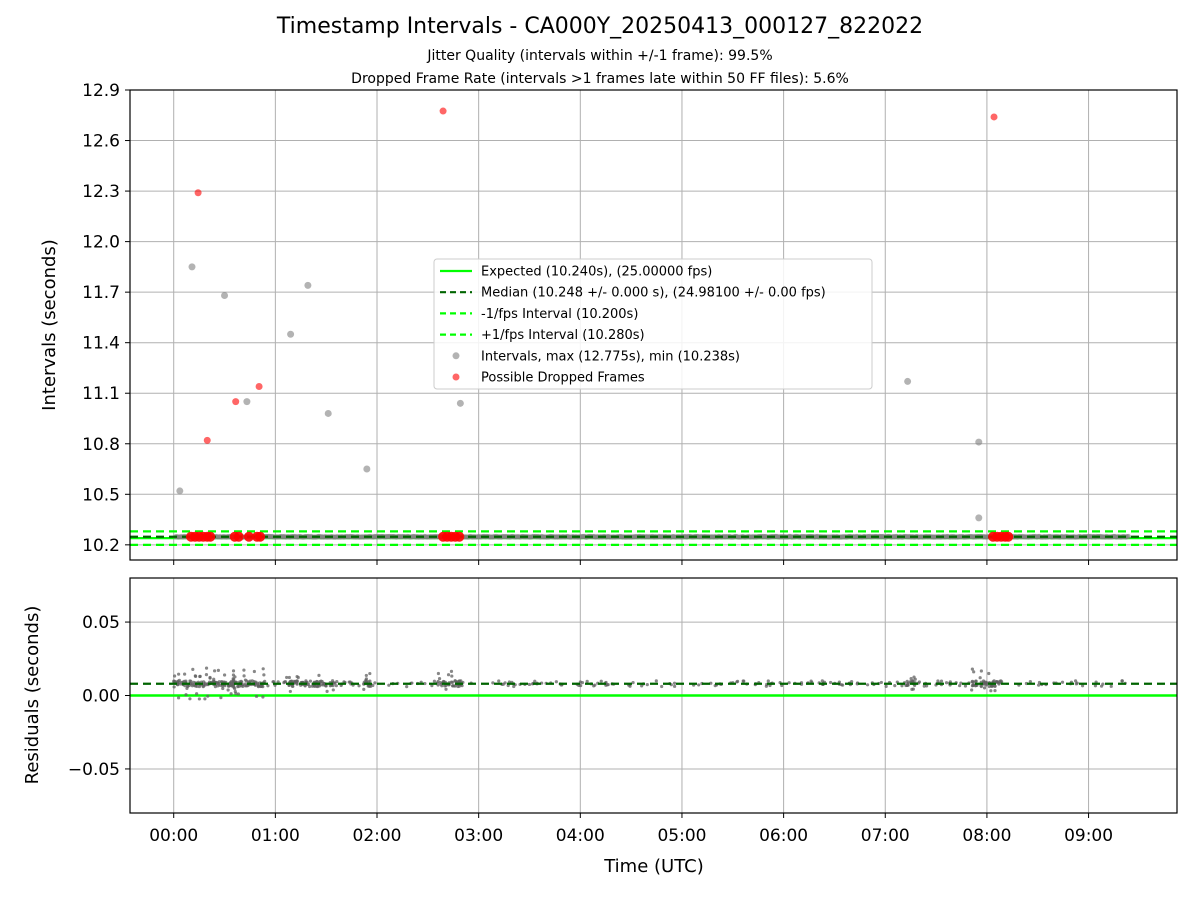  What do you see at coordinates (49, 325) in the screenshot?
I see `intervals-y-axis-label: Intervals (seconds)` at bounding box center [49, 325].